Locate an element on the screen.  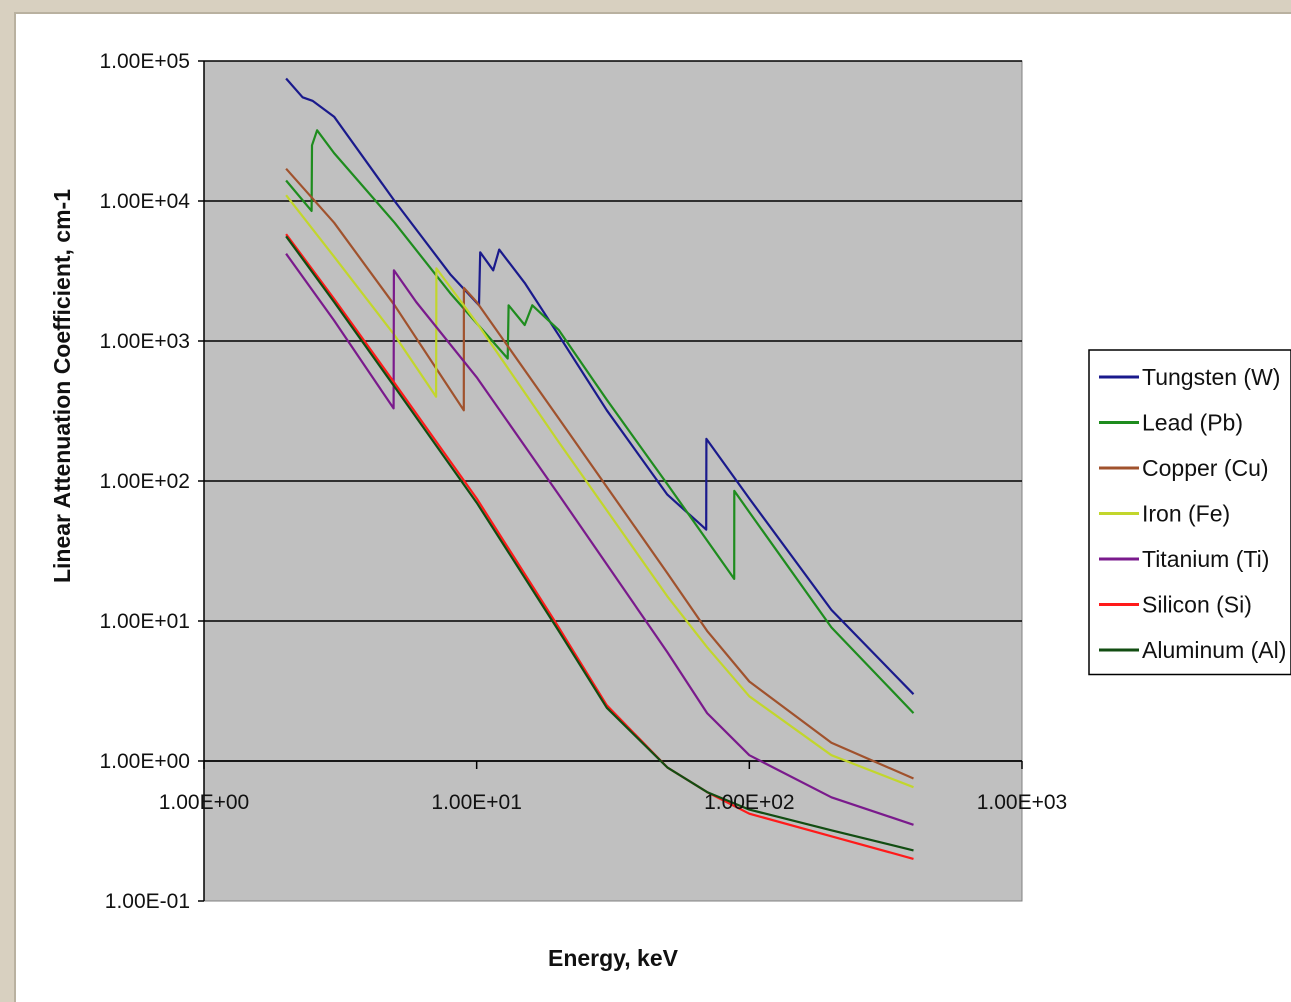
x-tick-labels: 1.00E+00 1.00E+01 1.00E+02 1.00E+03 is located at coordinates (613, 802).